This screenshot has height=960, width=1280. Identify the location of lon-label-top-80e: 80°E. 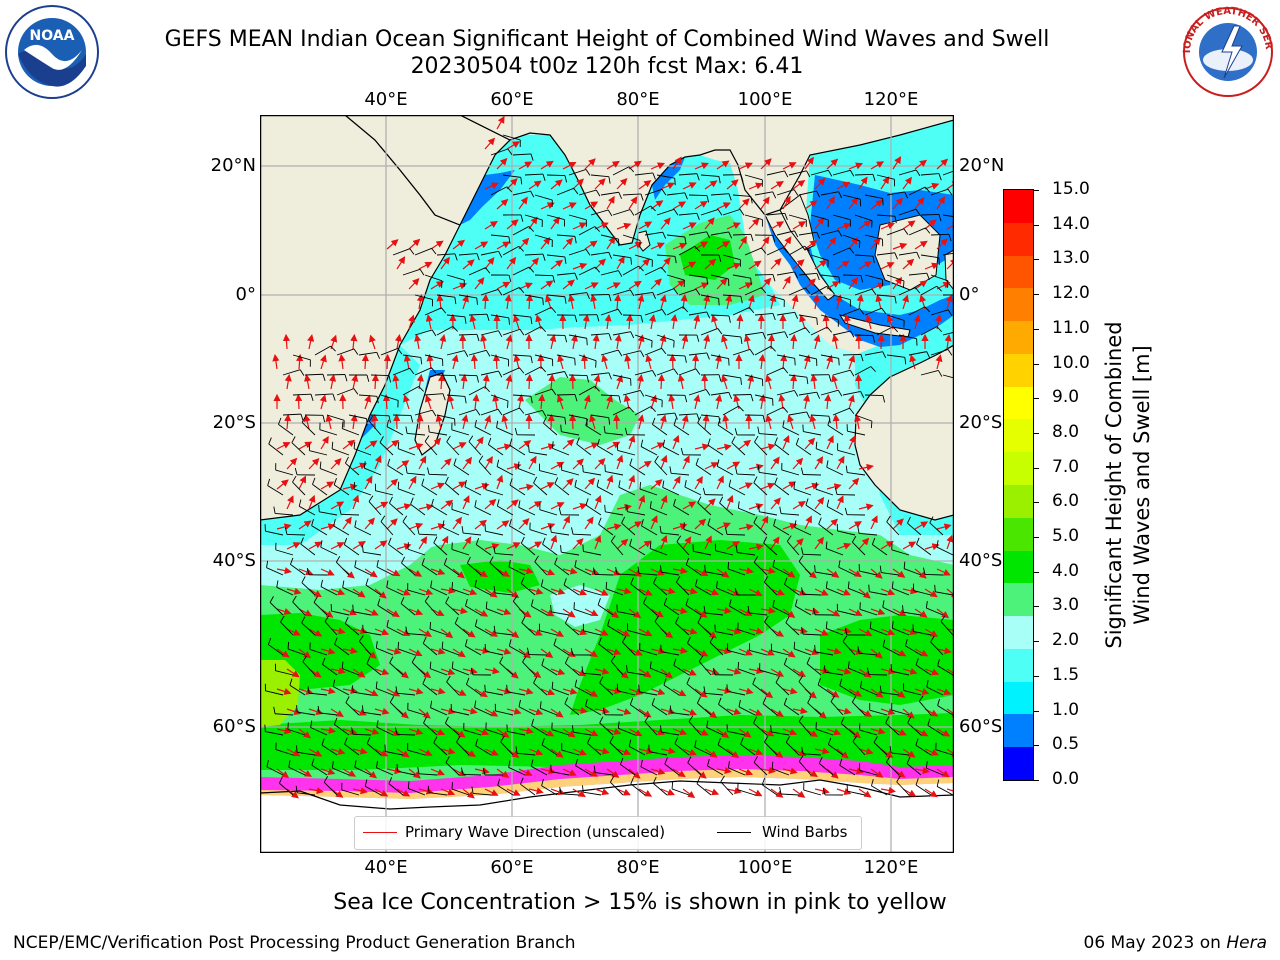
(638, 99).